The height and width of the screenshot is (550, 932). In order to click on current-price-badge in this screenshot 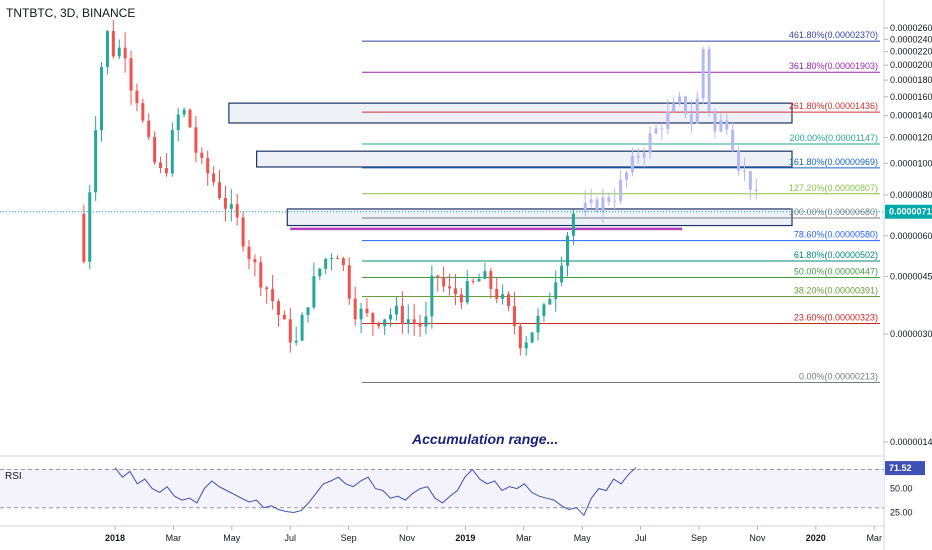, I will do `click(908, 211)`.